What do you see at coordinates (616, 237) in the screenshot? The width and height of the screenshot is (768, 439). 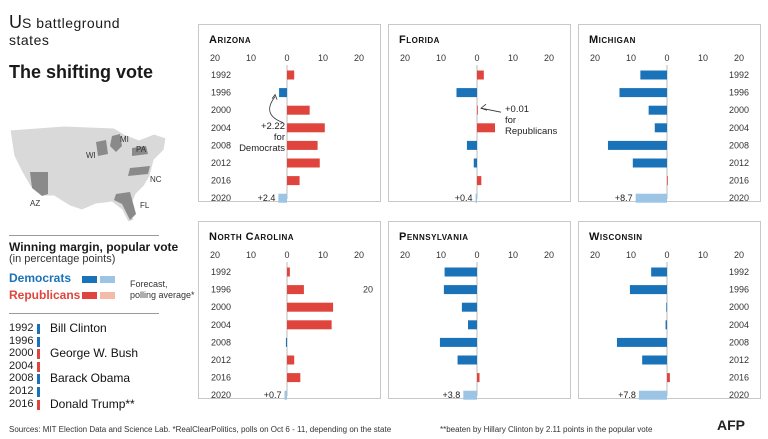 I see `chart-title: Wisconsin` at bounding box center [616, 237].